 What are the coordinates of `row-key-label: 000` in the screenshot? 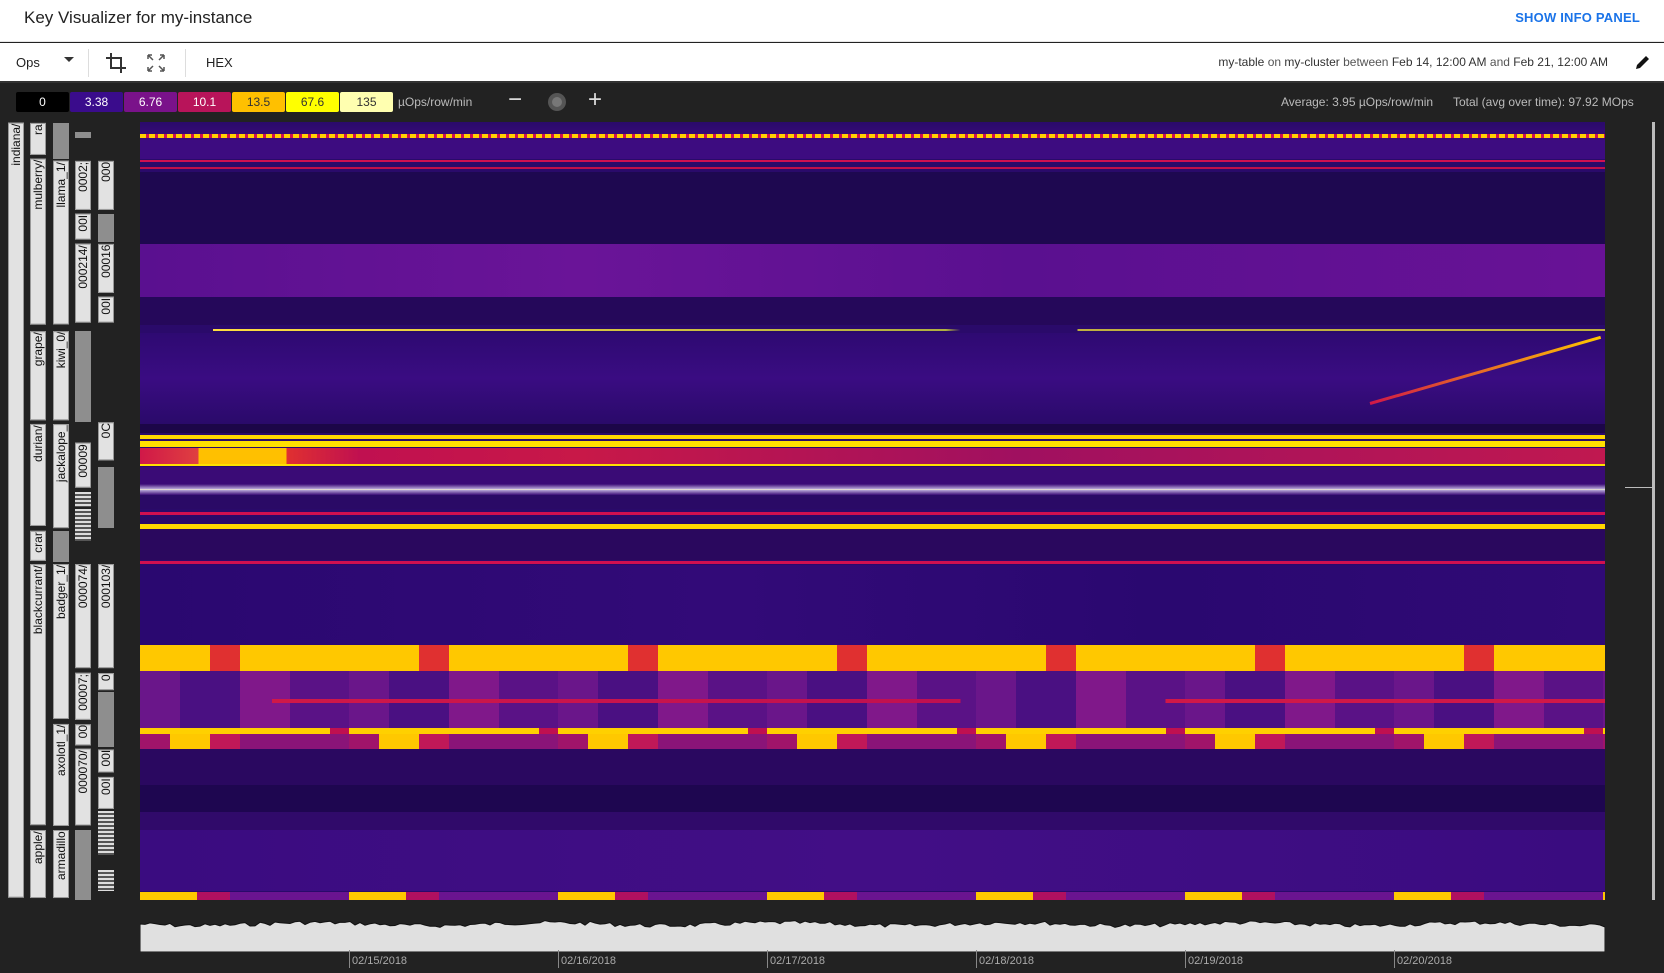 It's located at (106, 186).